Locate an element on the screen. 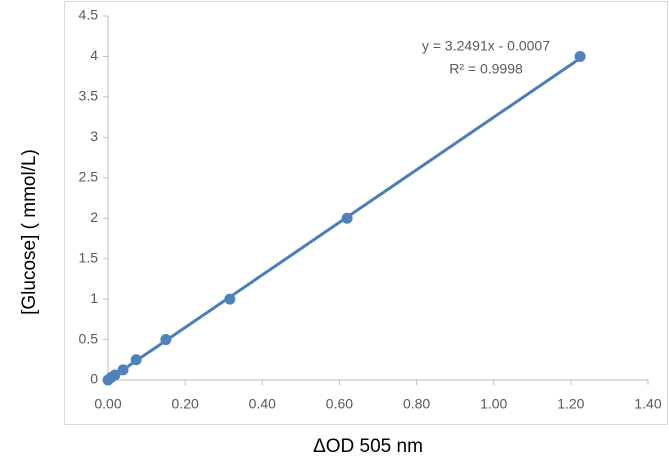  trendline-equation: y = 3.2491x - 0.0007 is located at coordinates (486, 46).